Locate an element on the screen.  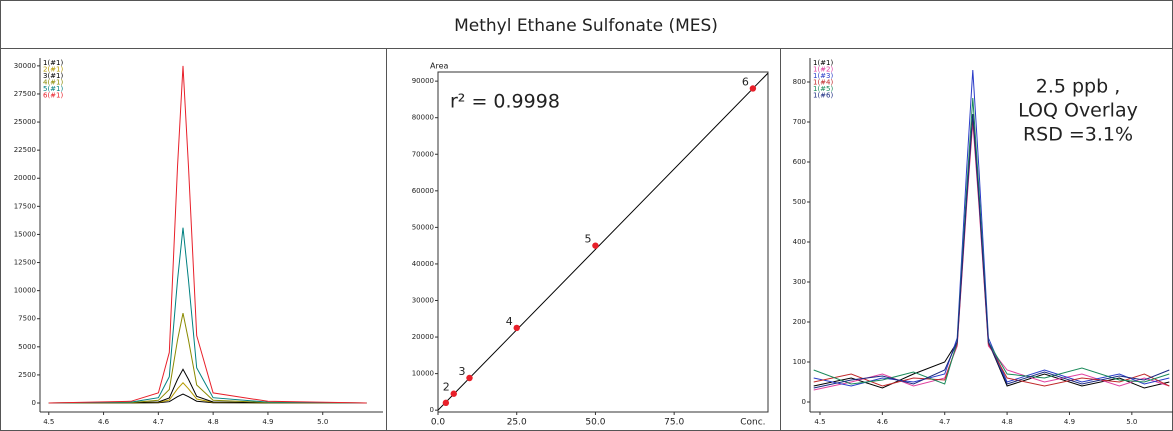
y-tick-label: 500 is located at coordinates (799, 202).